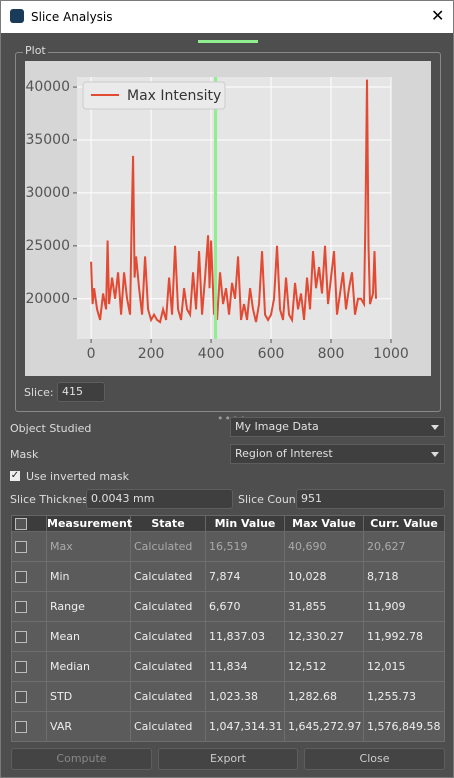 The image size is (454, 778). Describe the element at coordinates (228, 41) in the screenshot. I see `splitter-handle` at that location.